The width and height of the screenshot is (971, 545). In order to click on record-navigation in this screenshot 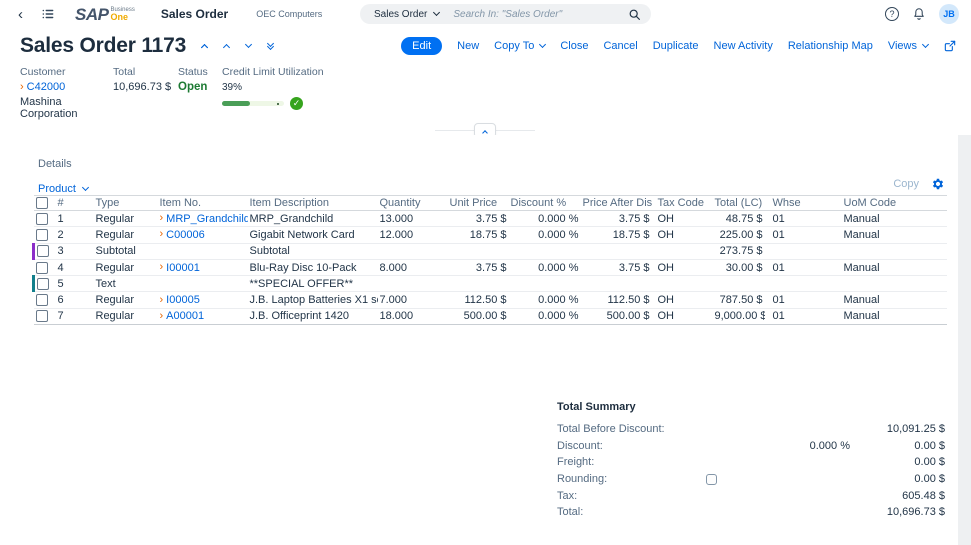, I will do `click(238, 45)`.